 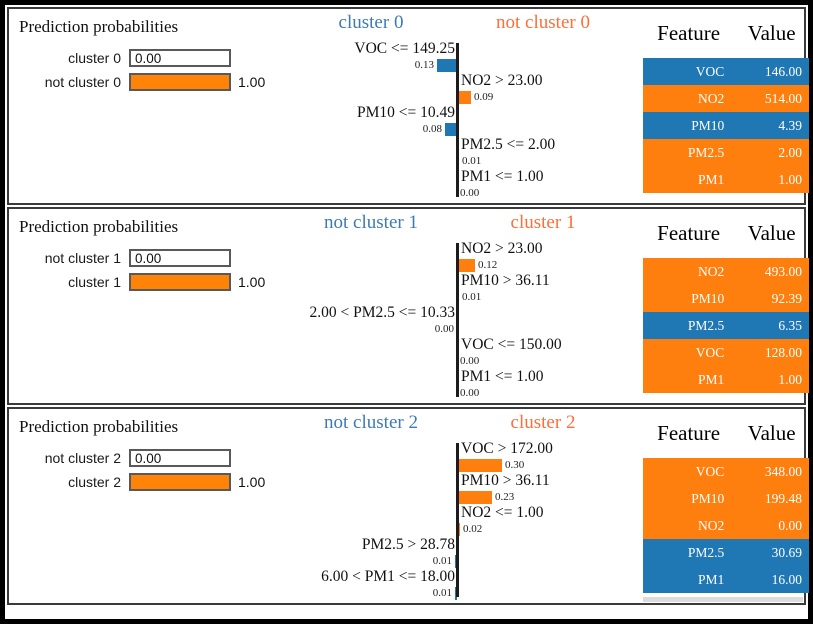 I want to click on probability-row: cluster 1 1.00, so click(x=154, y=282).